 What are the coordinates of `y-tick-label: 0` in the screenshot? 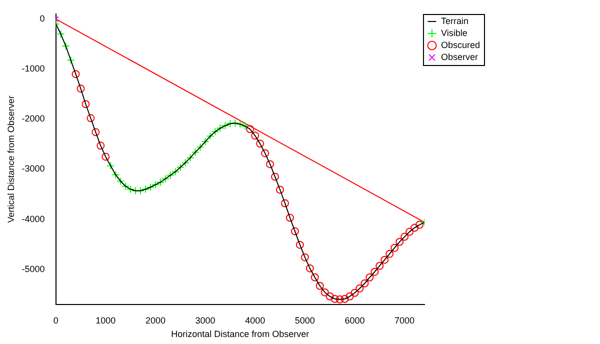 It's located at (42, 18).